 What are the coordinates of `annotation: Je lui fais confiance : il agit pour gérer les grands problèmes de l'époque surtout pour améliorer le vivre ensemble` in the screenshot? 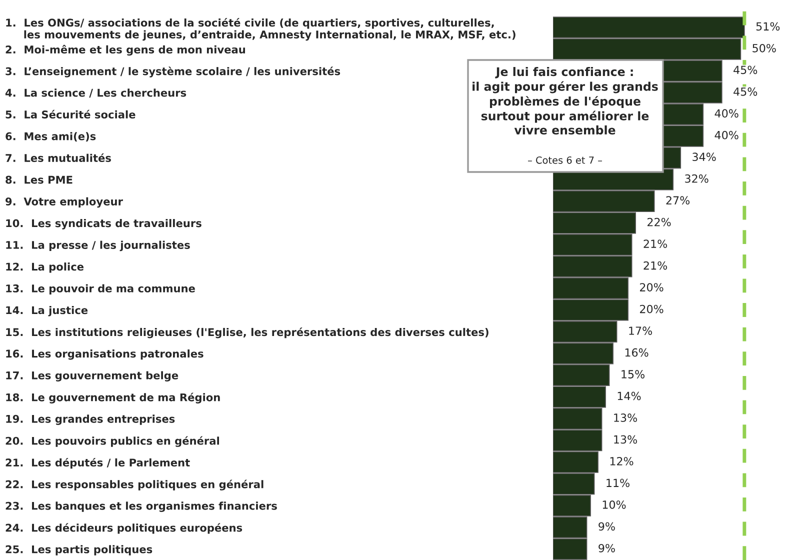 It's located at (565, 101).